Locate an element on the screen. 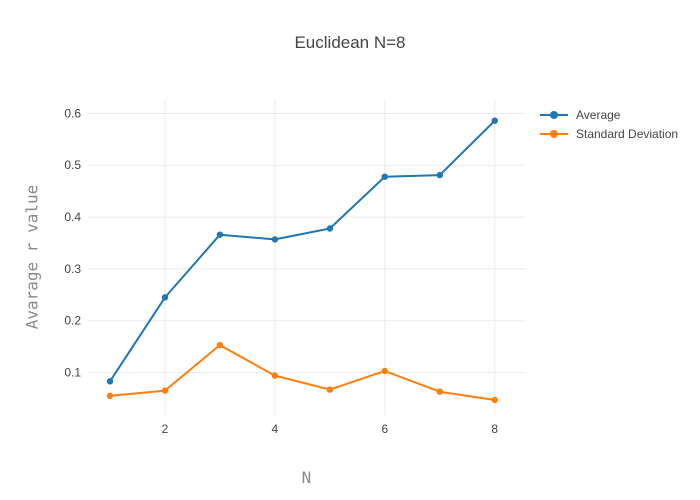  x-axis-title: N is located at coordinates (306, 477).